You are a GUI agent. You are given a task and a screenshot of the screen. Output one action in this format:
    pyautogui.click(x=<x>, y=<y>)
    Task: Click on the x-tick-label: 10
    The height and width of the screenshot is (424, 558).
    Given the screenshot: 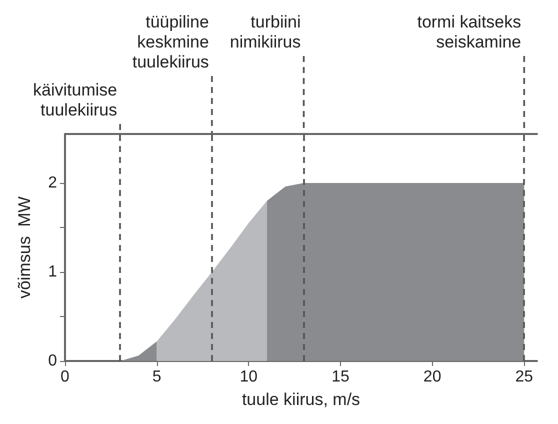 What is the action you would take?
    pyautogui.click(x=249, y=377)
    